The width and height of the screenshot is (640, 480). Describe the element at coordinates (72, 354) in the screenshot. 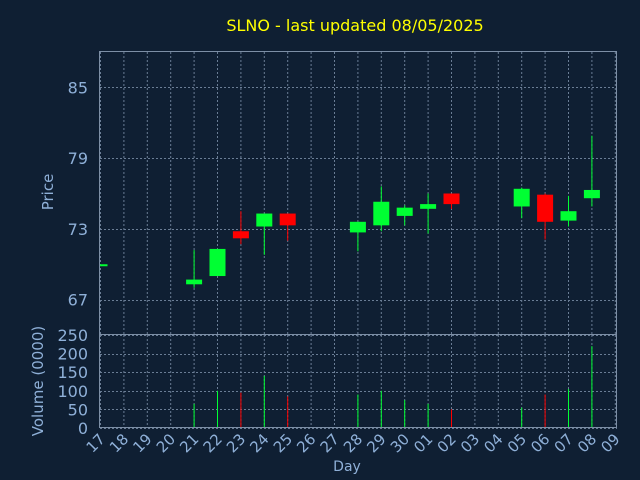

I see `volume-tick-label: 200` at that location.